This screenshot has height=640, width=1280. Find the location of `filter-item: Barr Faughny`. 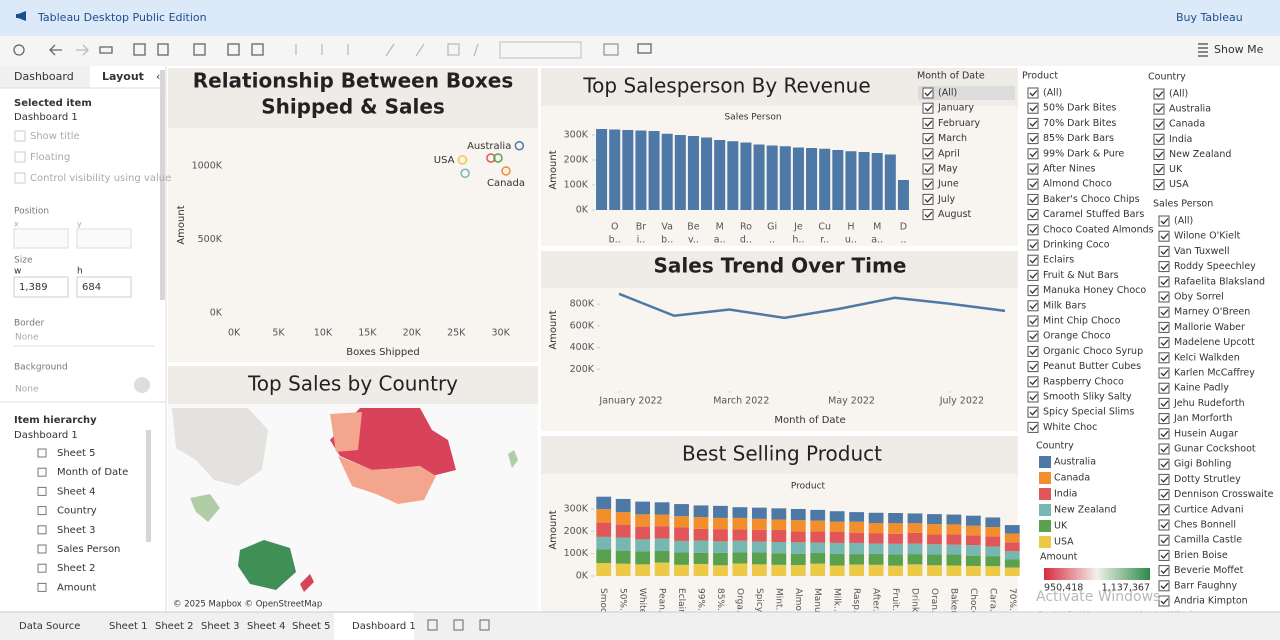

filter-item: Barr Faughny is located at coordinates (1206, 585).